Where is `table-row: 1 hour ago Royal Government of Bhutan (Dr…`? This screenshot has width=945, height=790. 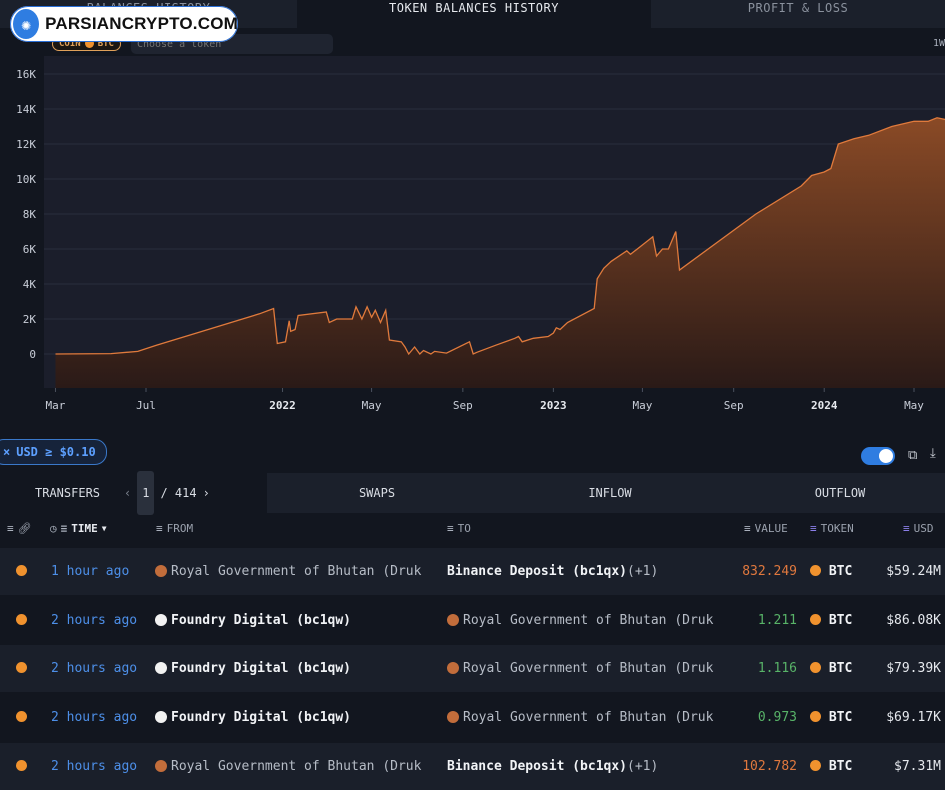
table-row: 1 hour ago Royal Government of Bhutan (Dr… is located at coordinates (472, 571).